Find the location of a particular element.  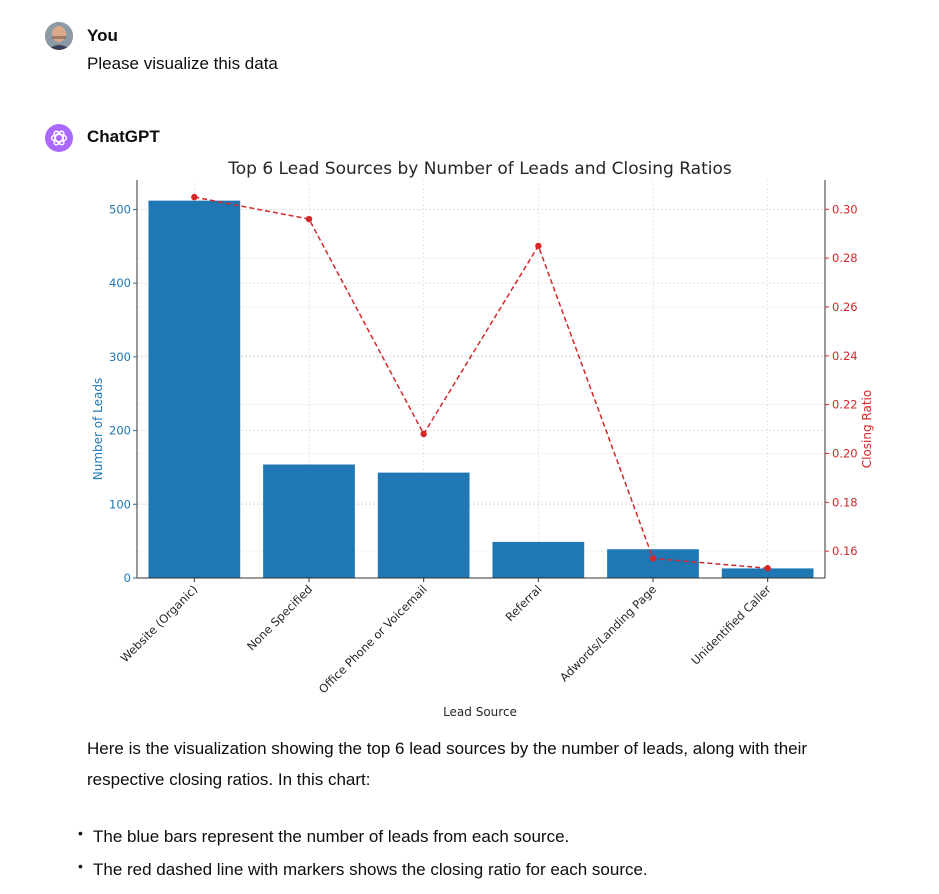

user-avatar is located at coordinates (59, 36).